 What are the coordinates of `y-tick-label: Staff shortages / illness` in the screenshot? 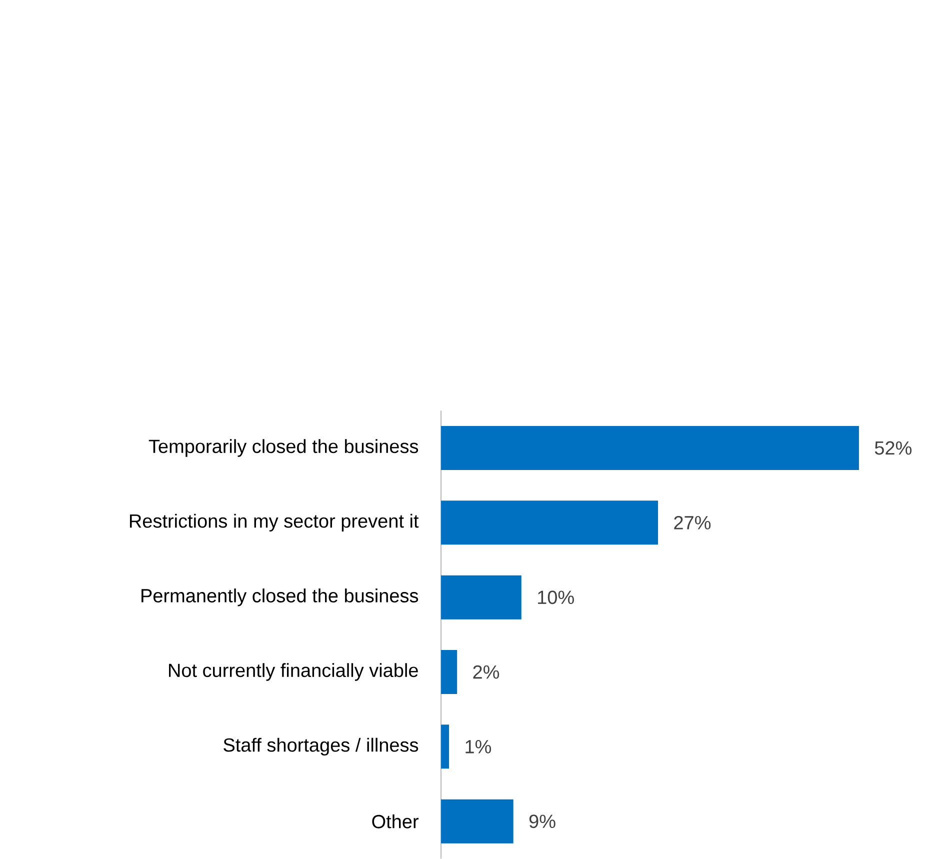 It's located at (321, 747).